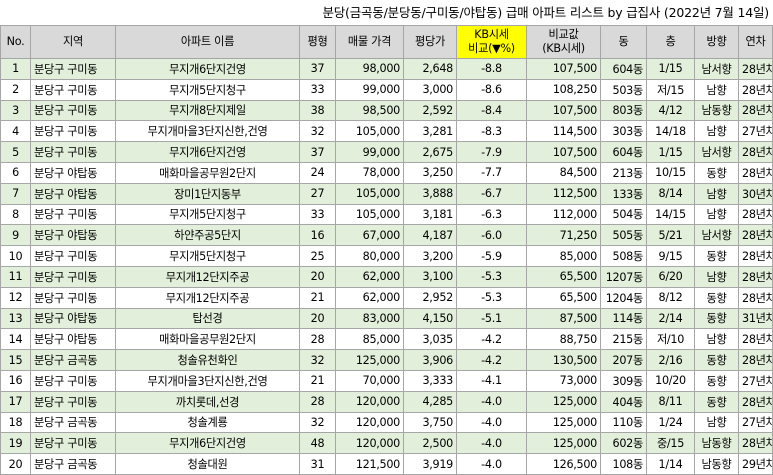  I want to click on cell-no: 6, so click(15, 172).